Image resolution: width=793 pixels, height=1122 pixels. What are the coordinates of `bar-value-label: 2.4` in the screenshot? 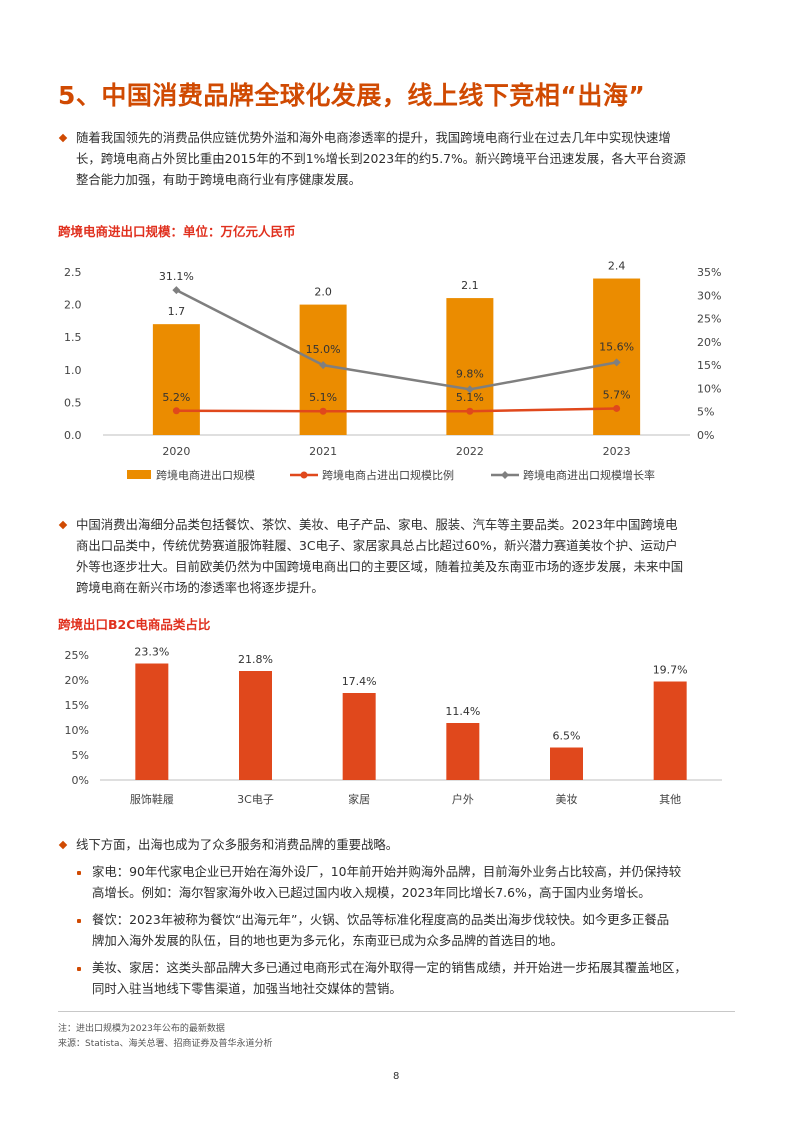 It's located at (617, 266).